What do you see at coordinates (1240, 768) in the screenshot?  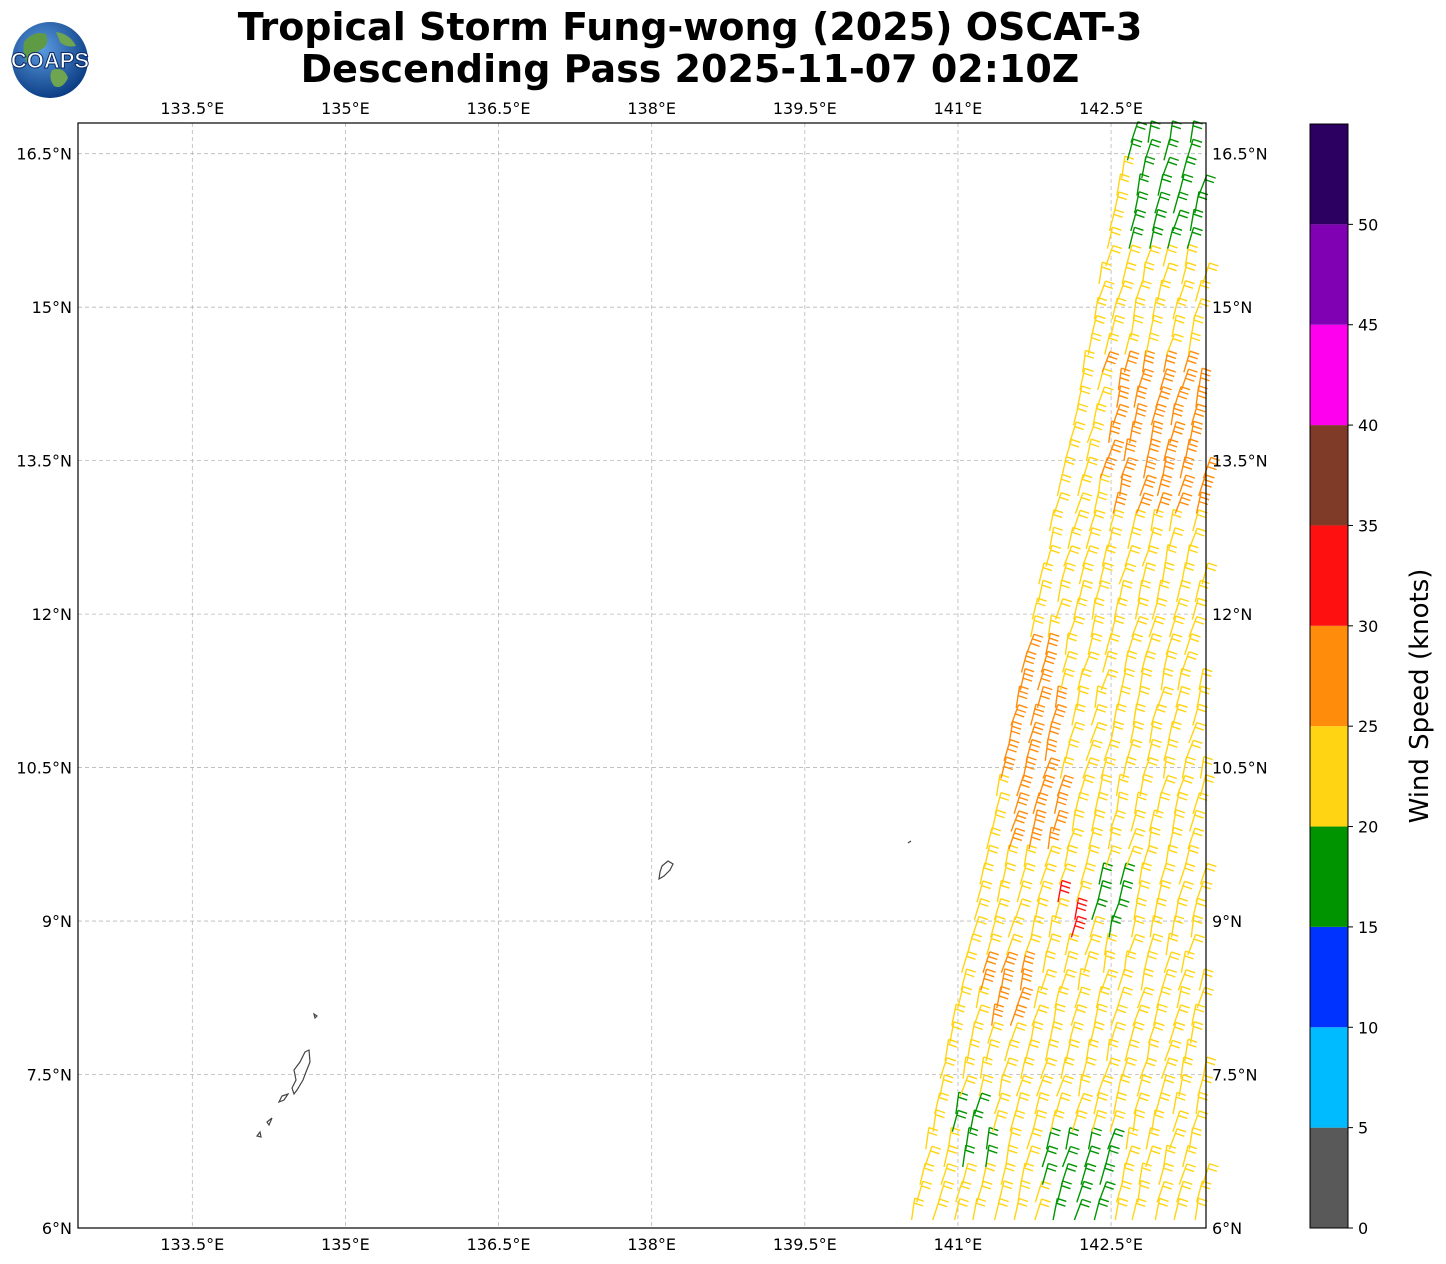 I see `lat-tick-label-right: 10.5°N` at bounding box center [1240, 768].